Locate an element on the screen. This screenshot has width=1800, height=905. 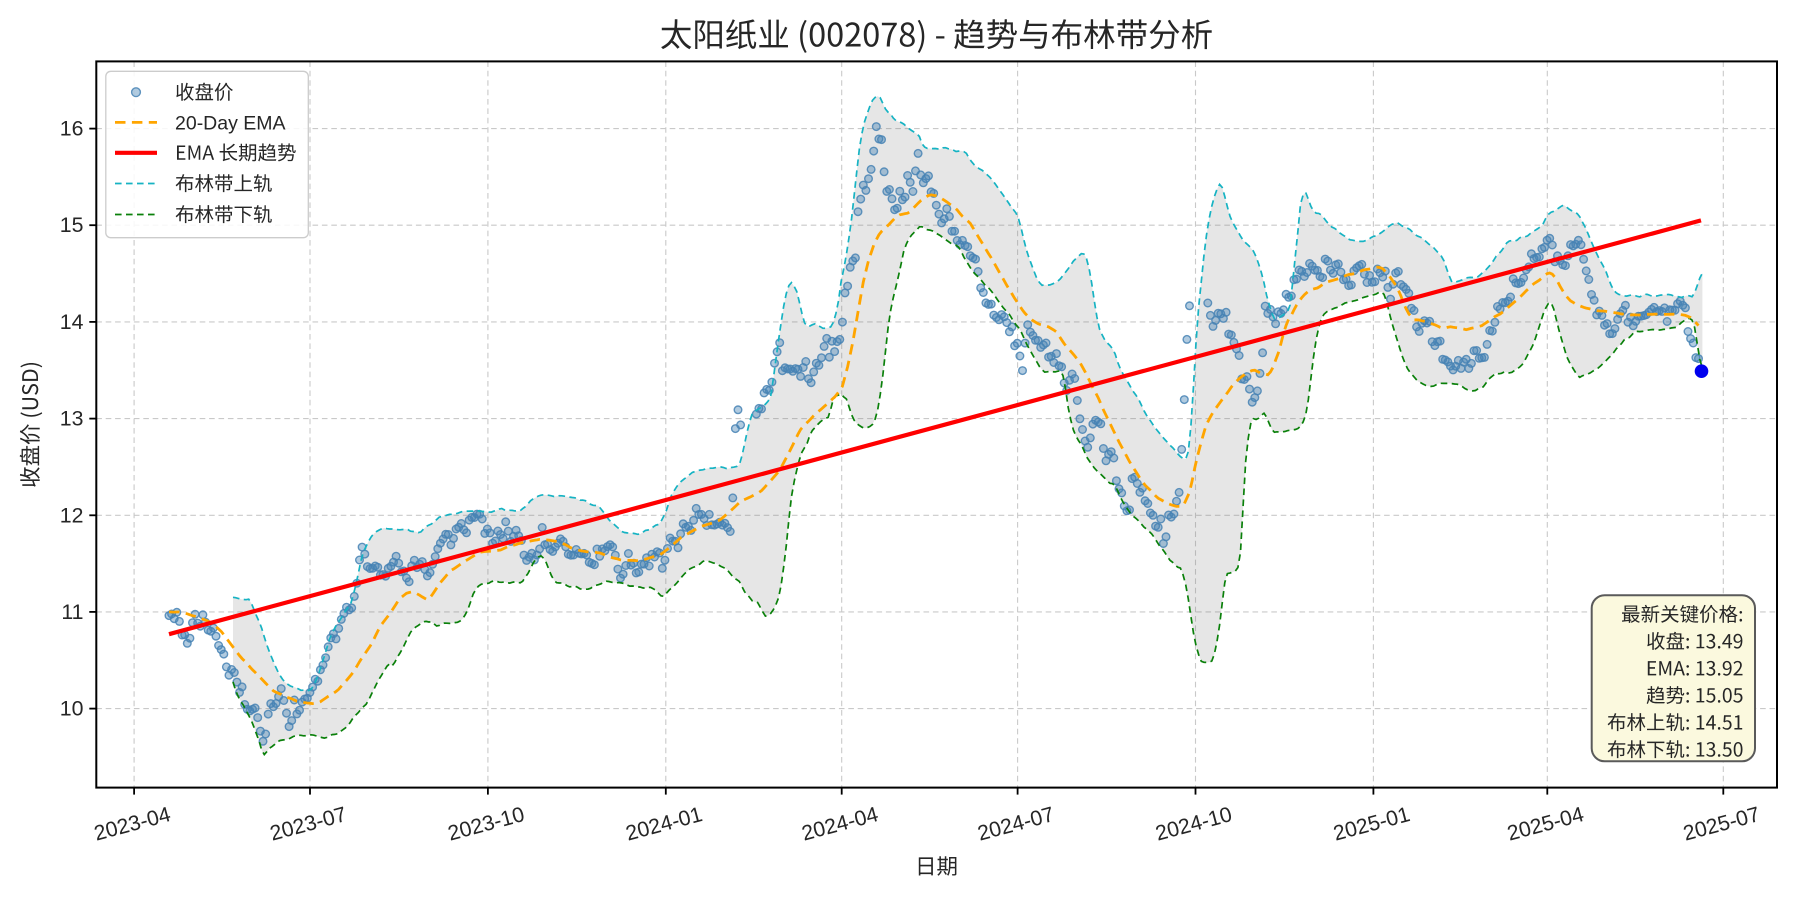
svg-text: 14 is located at coordinates (72, 322).